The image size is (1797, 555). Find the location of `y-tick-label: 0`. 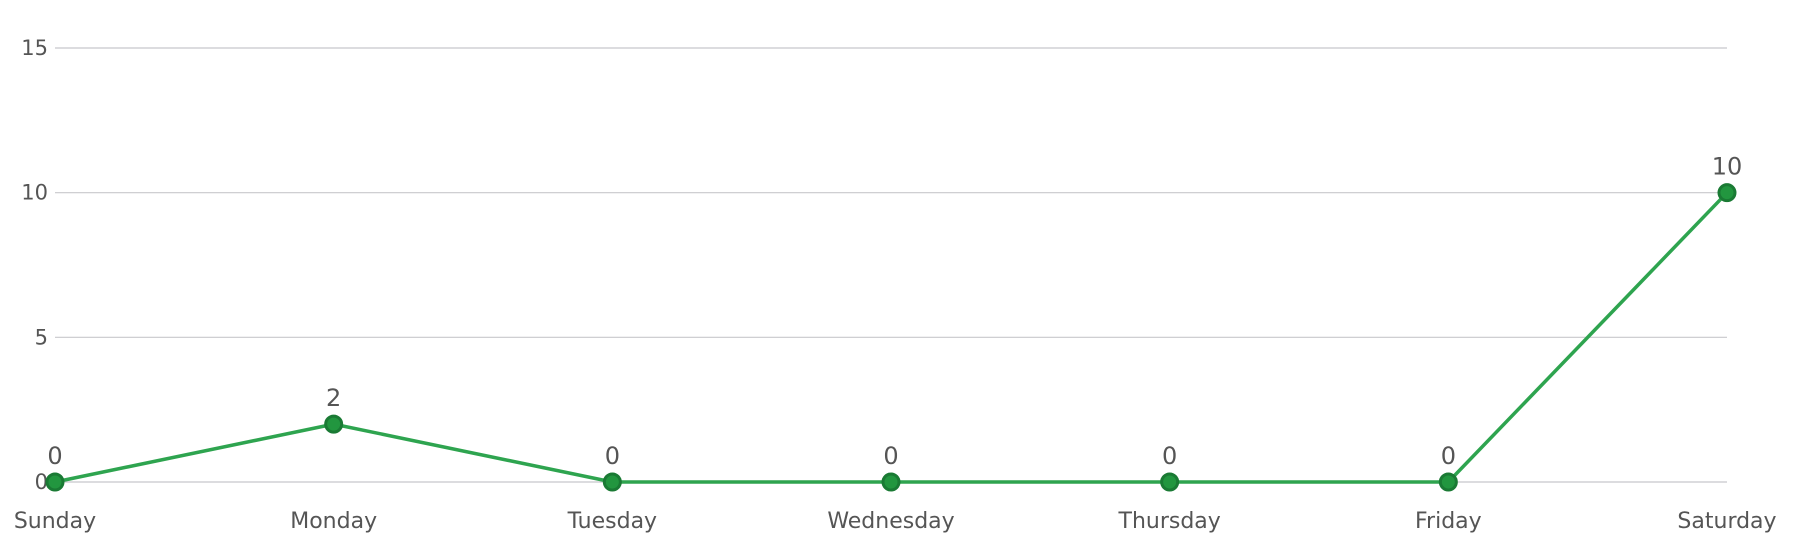

y-tick-label: 0 is located at coordinates (41, 482).